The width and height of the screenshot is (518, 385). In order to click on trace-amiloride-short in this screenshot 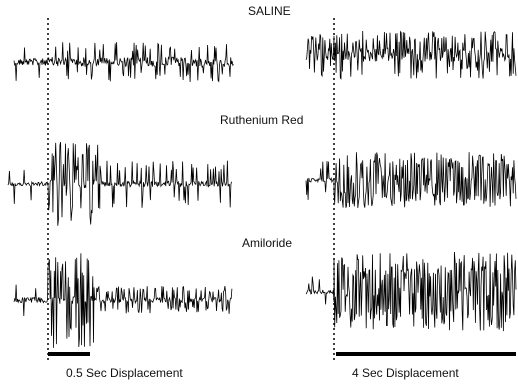, I will do `click(123, 300)`.